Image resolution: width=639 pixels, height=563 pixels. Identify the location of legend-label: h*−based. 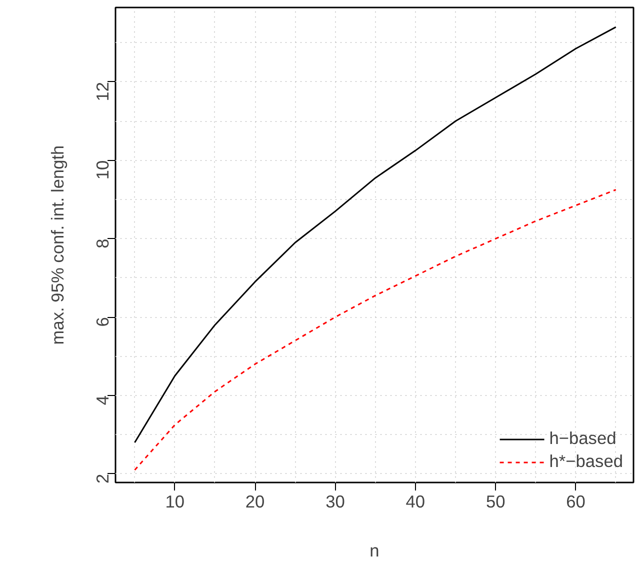
(586, 461).